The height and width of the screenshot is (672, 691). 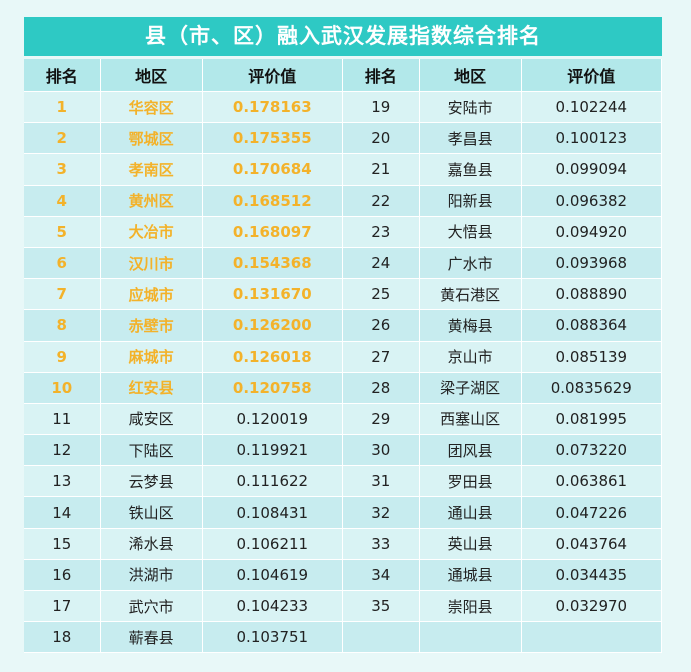 I want to click on left-rank-cell: 3, so click(x=62, y=170).